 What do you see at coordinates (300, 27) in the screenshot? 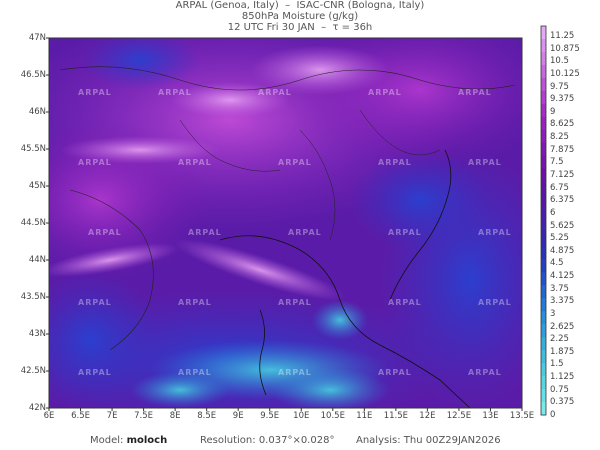
I see `header-valid-time: 12 UTC Fri 30 JAN – τ = 36h` at bounding box center [300, 27].